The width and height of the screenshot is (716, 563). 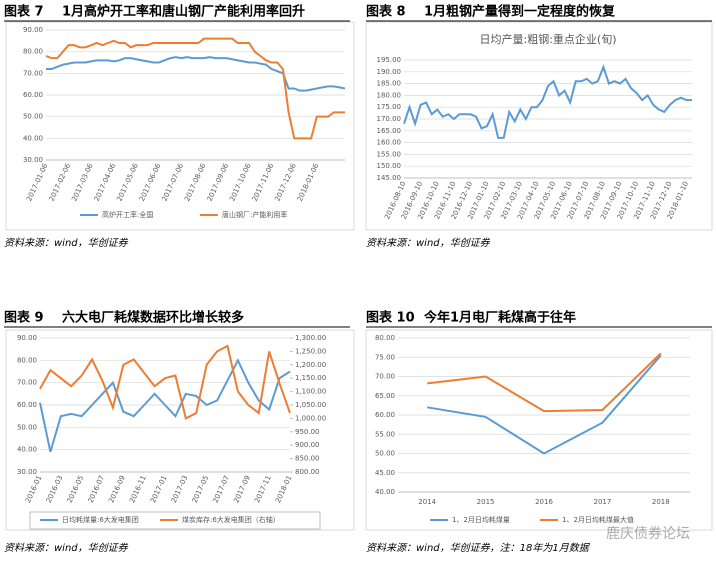 What do you see at coordinates (486, 502) in the screenshot?
I see `x-tick-label: 2015` at bounding box center [486, 502].